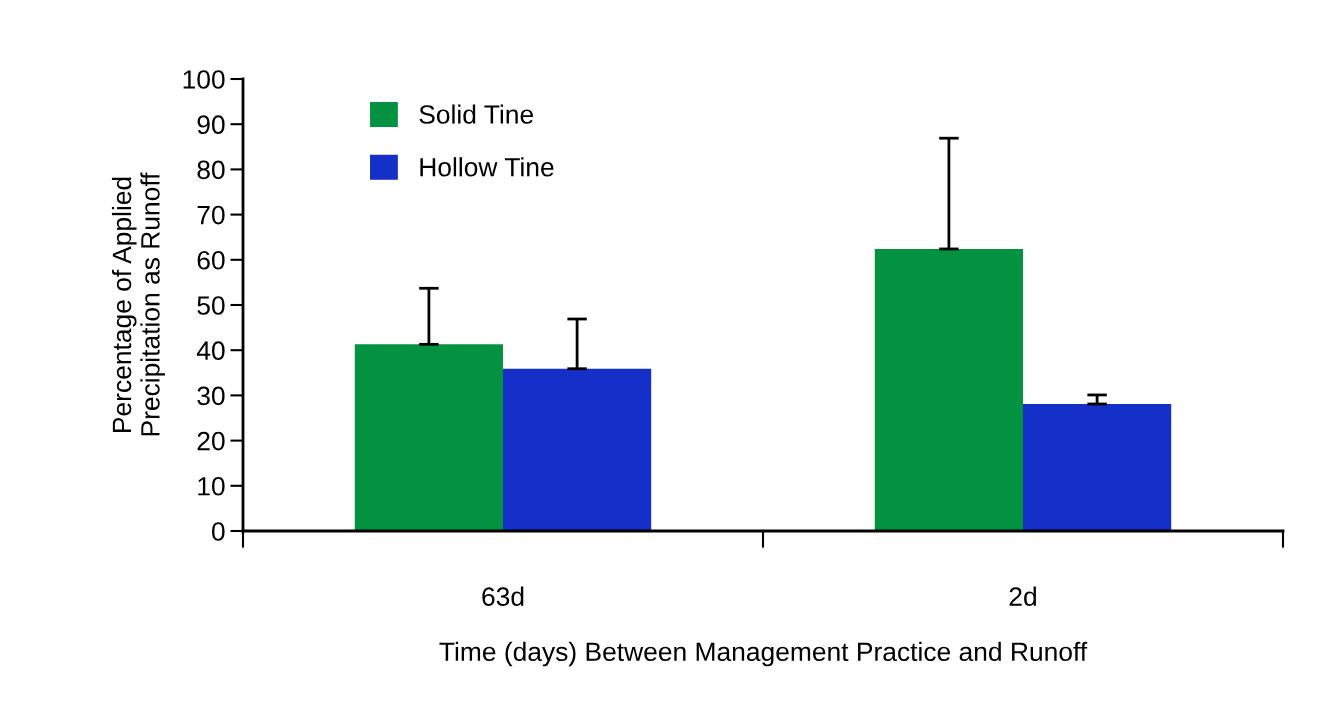 This screenshot has width=1329, height=707. Describe the element at coordinates (503, 596) in the screenshot. I see `x-tick-label: 63d` at that location.